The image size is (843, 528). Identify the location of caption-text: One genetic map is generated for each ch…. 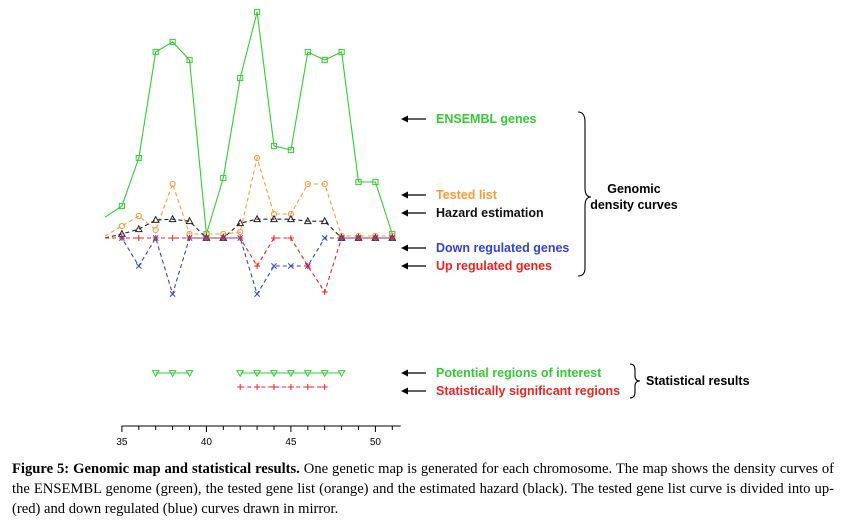
(423, 489).